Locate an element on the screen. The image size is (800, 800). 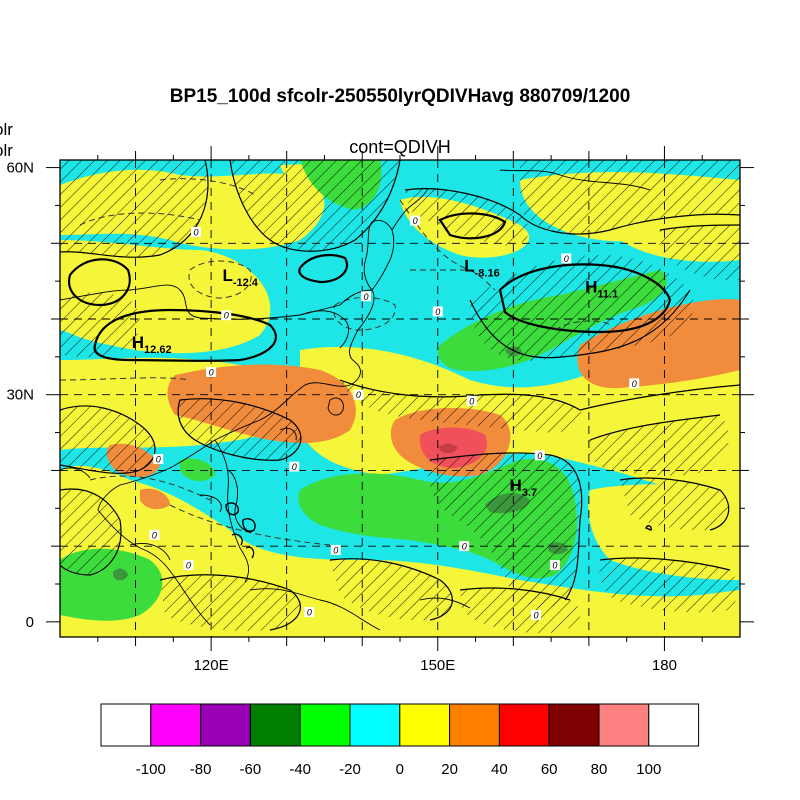
x-tick-label-0: 120E is located at coordinates (211, 665).